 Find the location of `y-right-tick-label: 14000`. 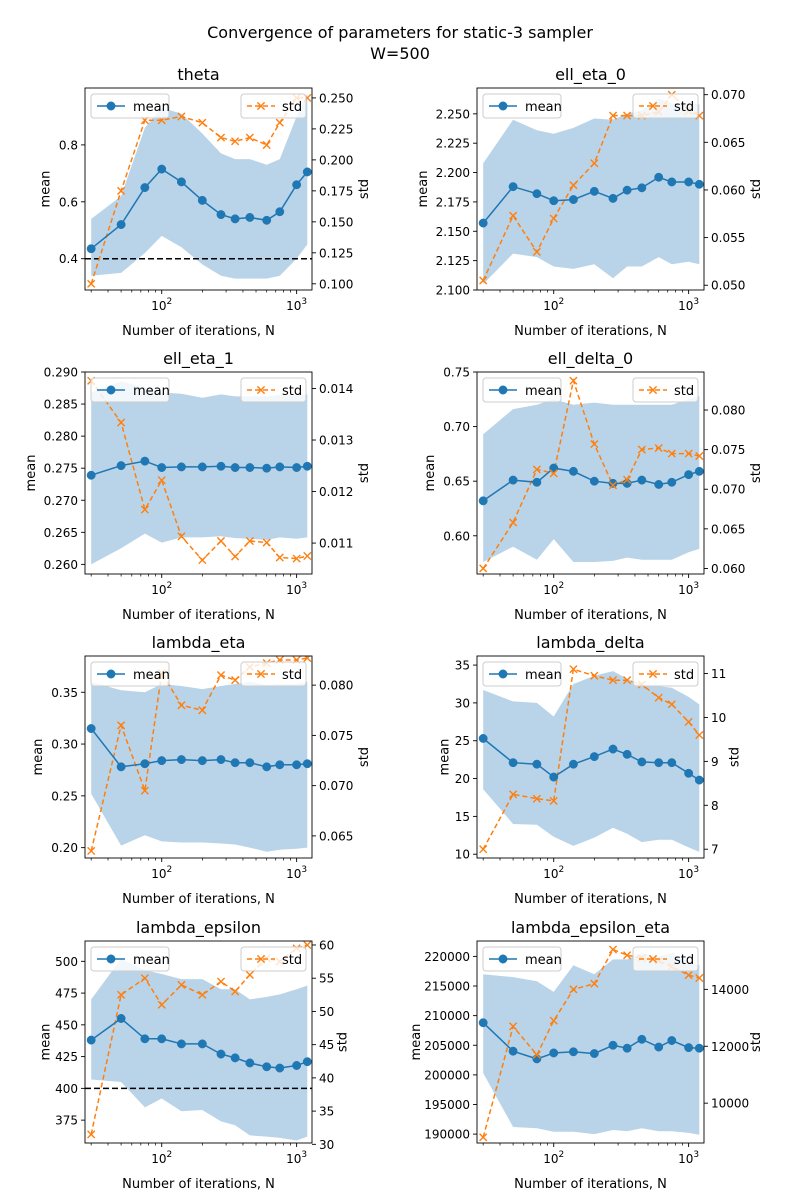

y-right-tick-label: 14000 is located at coordinates (730, 990).